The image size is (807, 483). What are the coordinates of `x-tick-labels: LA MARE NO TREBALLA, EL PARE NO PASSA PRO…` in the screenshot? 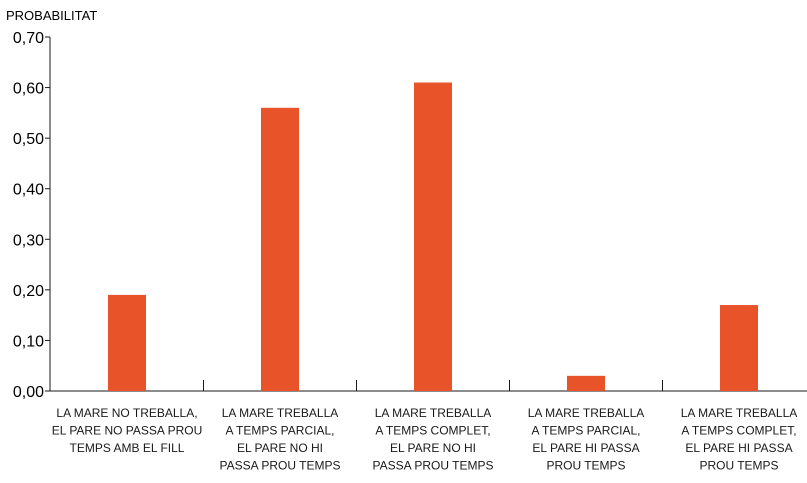 It's located at (425, 439).